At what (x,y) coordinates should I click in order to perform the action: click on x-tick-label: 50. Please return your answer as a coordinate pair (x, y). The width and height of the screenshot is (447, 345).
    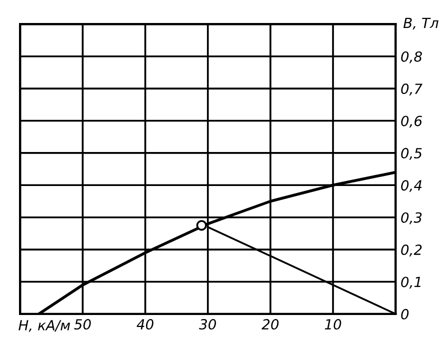
    Looking at the image, I should click on (82, 324).